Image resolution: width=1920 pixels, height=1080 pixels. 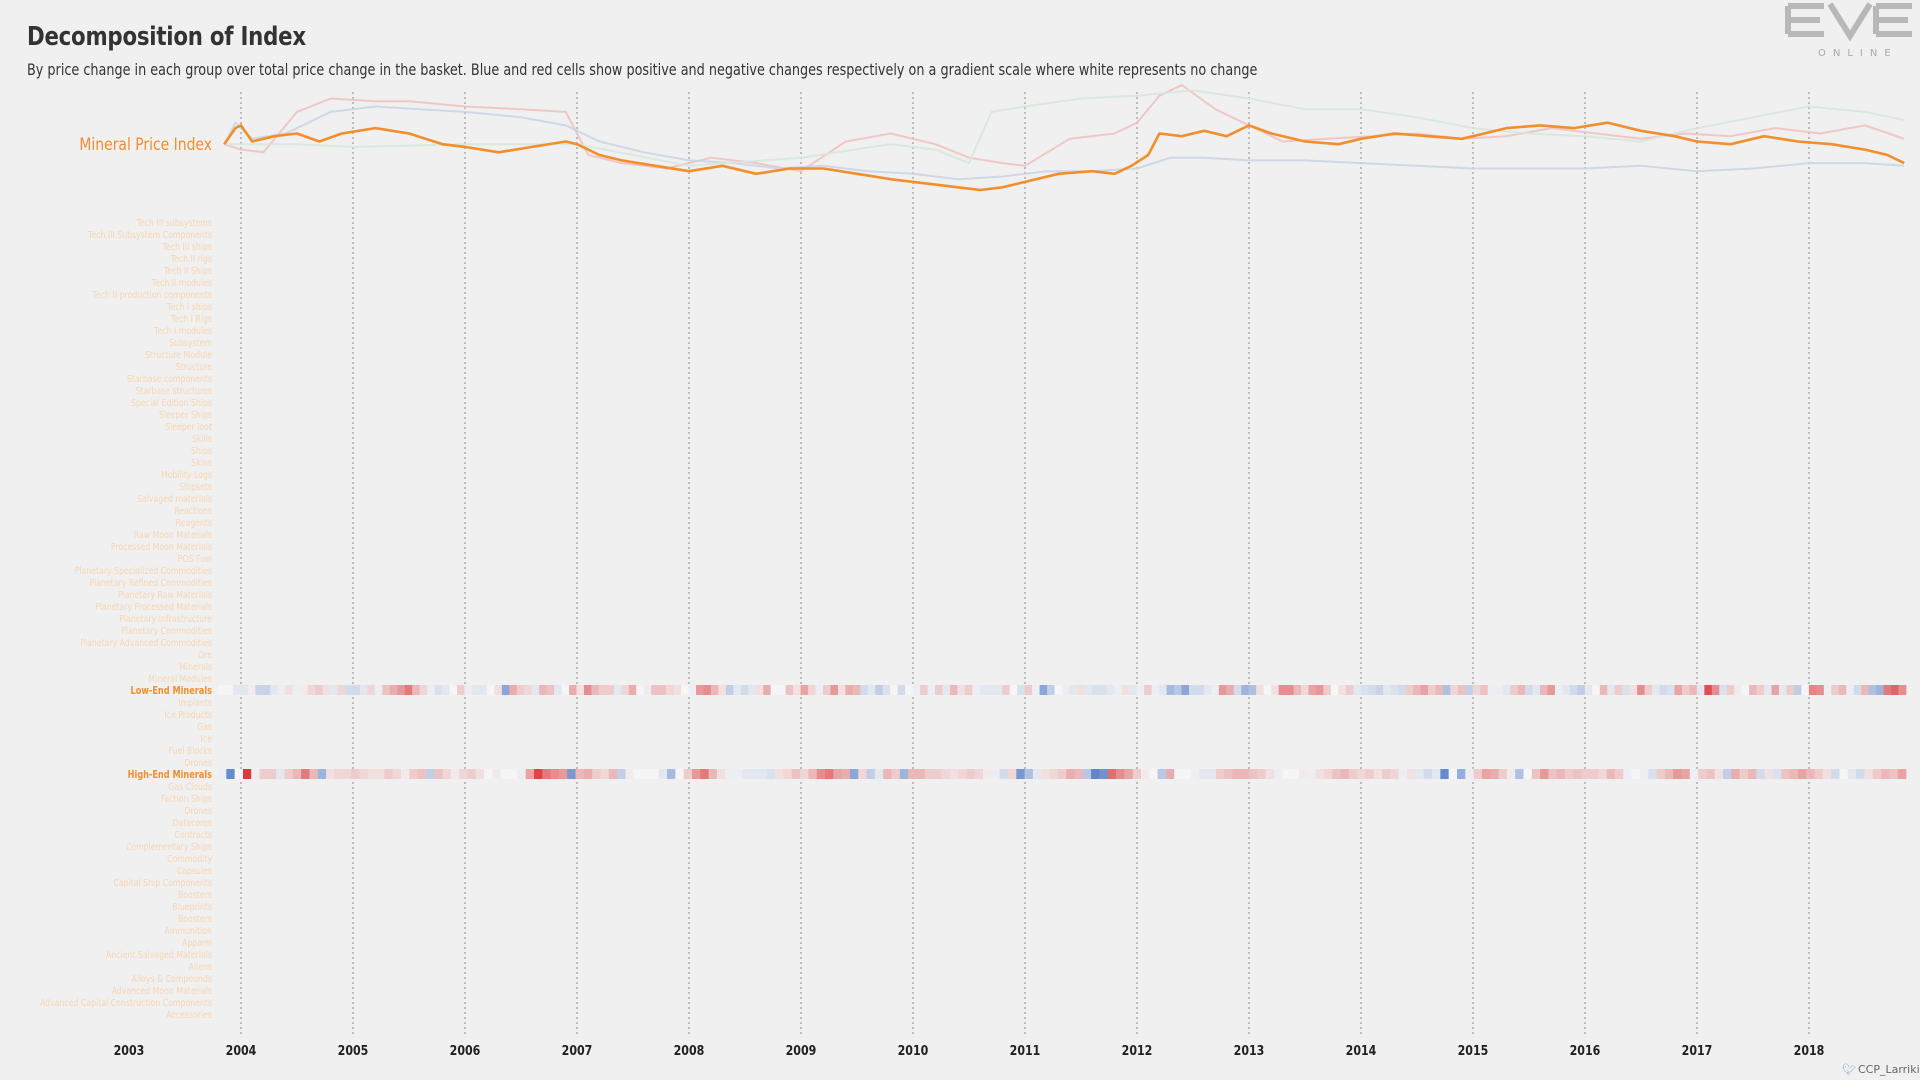 I want to click on heatmap-row-label: Salvaged materials, so click(x=174, y=499).